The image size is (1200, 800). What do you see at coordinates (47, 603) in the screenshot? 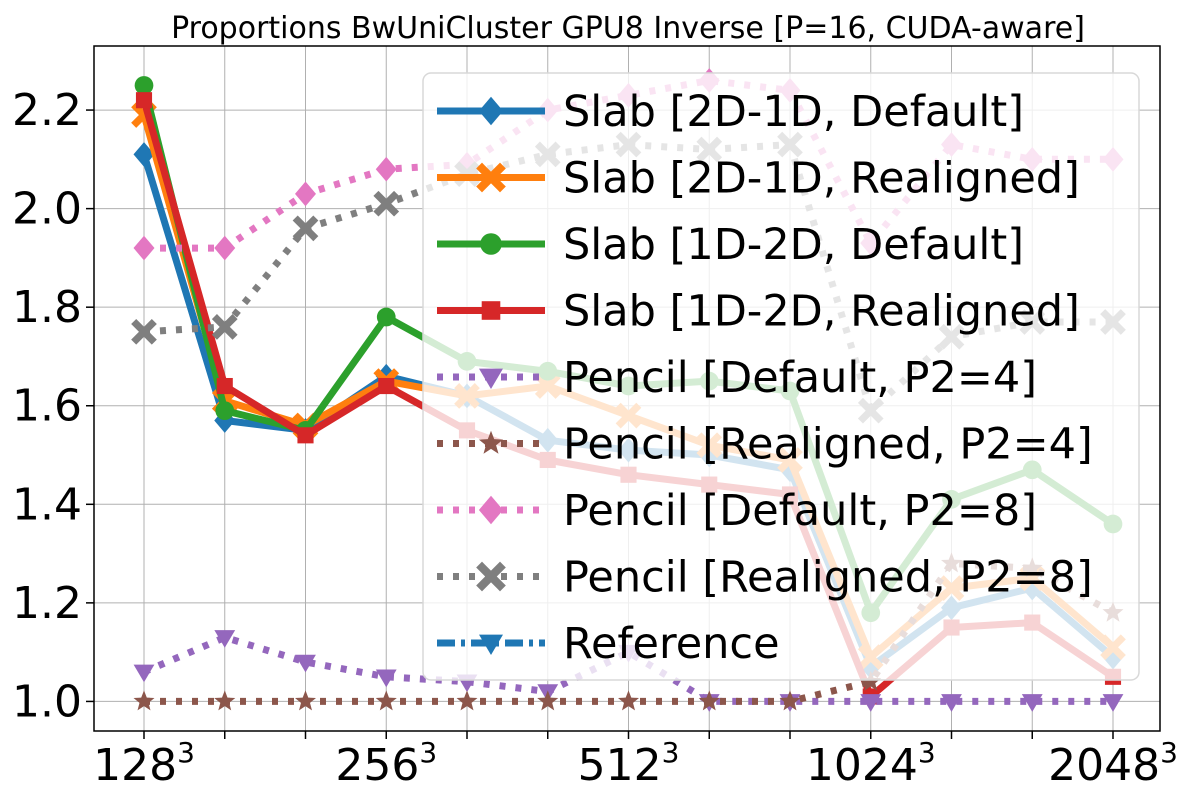
I see `y-tick-label: 1.2` at bounding box center [47, 603].